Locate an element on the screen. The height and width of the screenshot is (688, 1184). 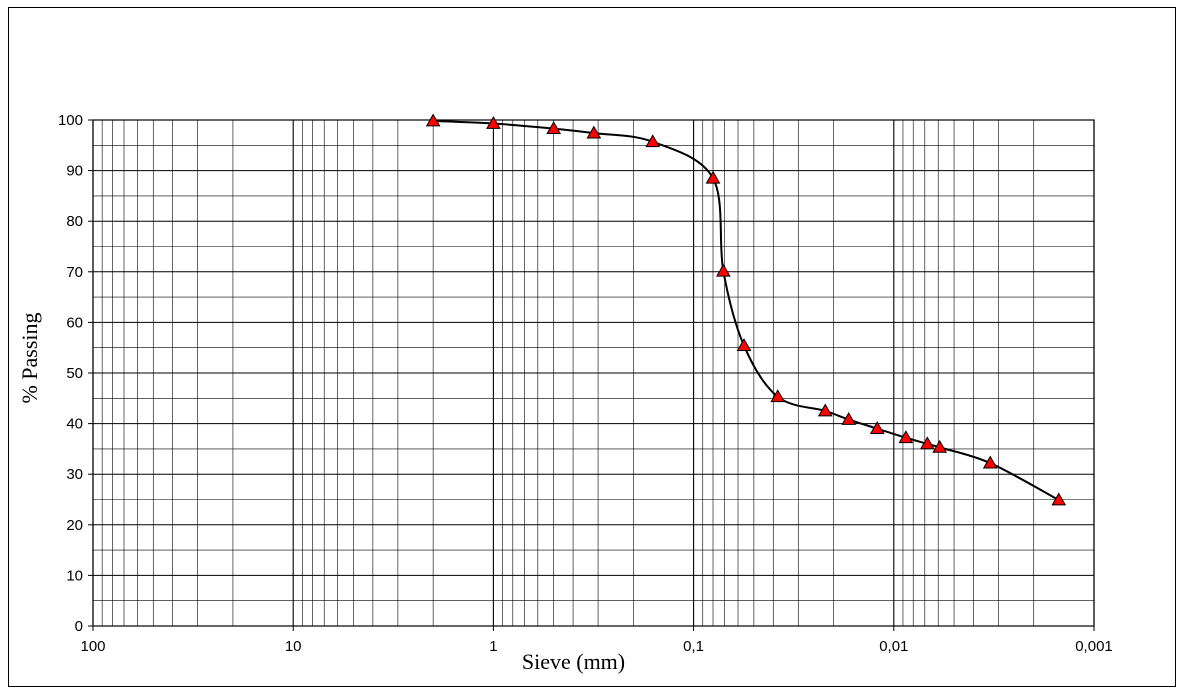
x-tick-label: 1 is located at coordinates (493, 646).